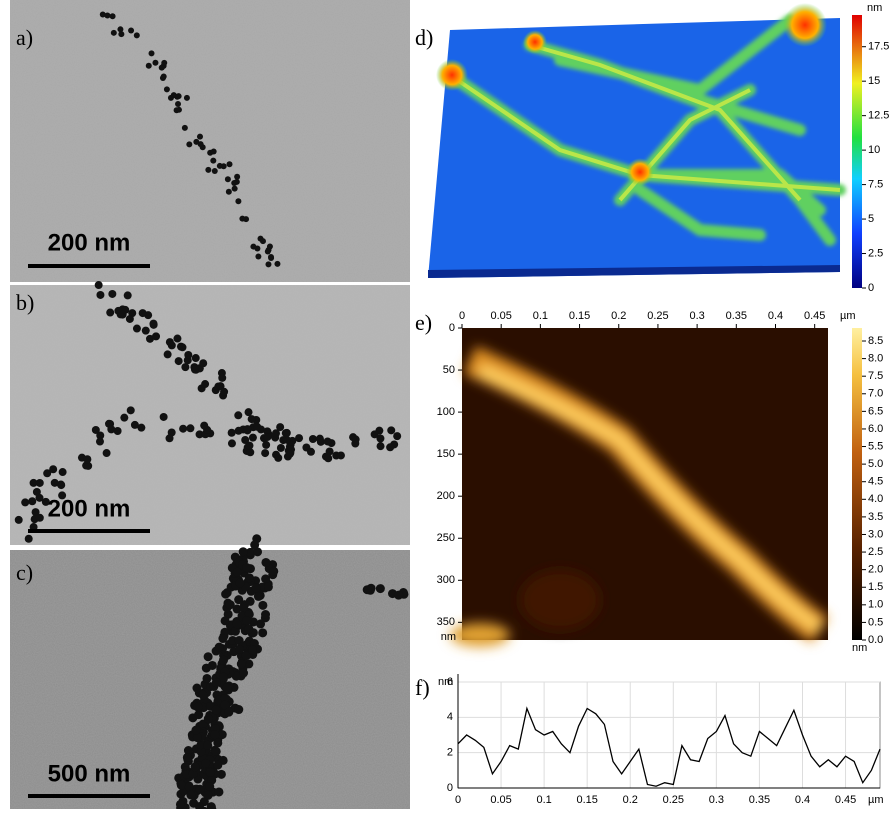 The image size is (890, 814). What do you see at coordinates (89, 773) in the screenshot?
I see `scale-label: 500 nm` at bounding box center [89, 773].